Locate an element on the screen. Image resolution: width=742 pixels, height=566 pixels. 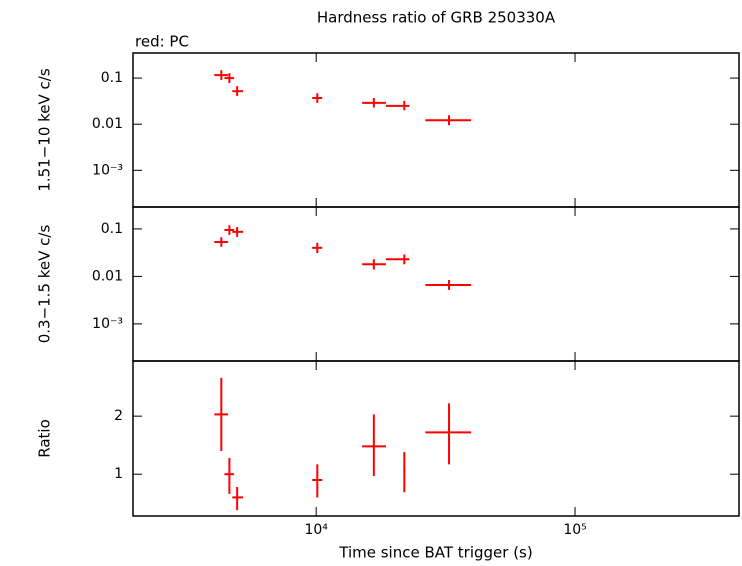
y-axis-label: Ratio is located at coordinates (45, 438).